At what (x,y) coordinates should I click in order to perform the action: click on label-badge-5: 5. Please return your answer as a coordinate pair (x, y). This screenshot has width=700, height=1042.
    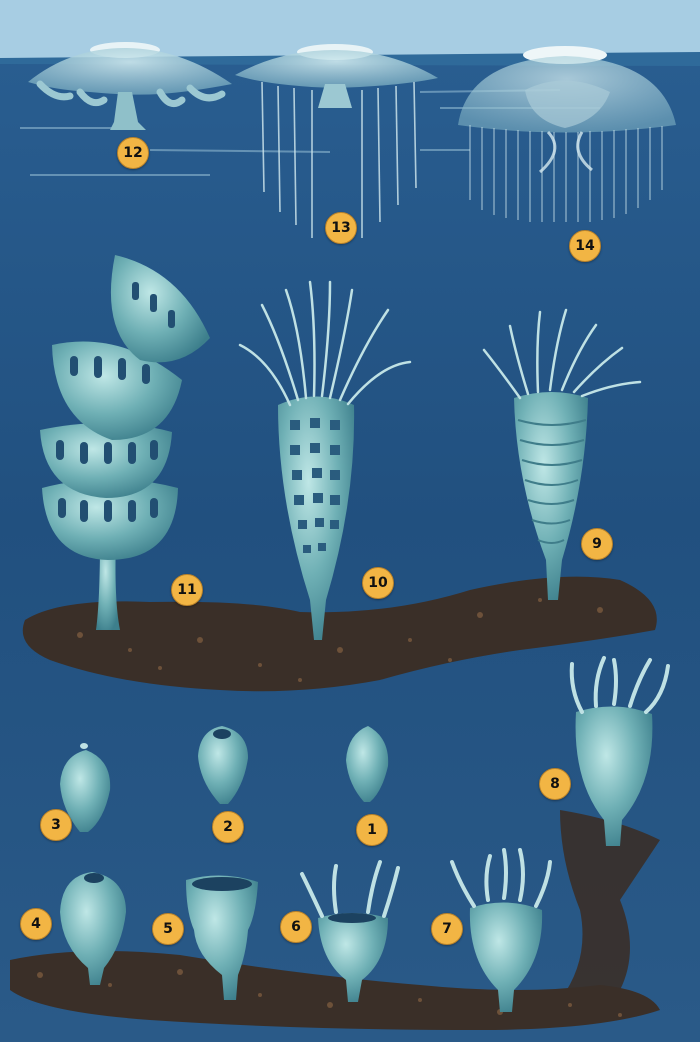
    Looking at the image, I should click on (168, 929).